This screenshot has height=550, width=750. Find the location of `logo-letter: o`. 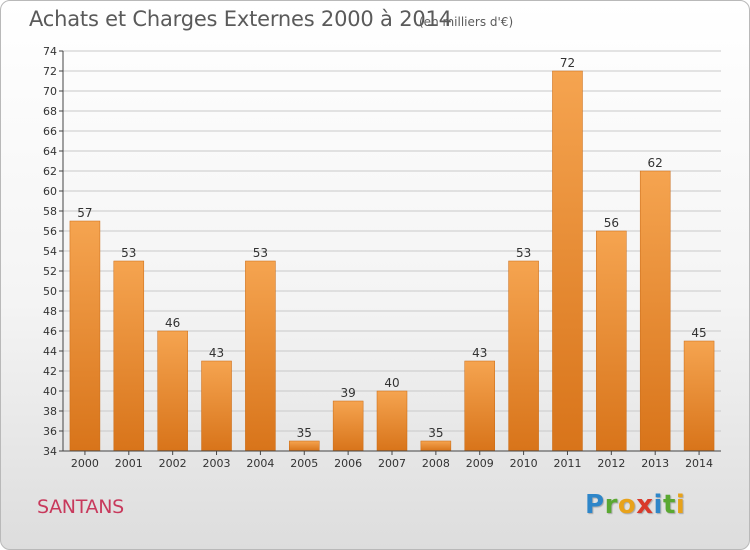

logo-letter: o is located at coordinates (627, 505).